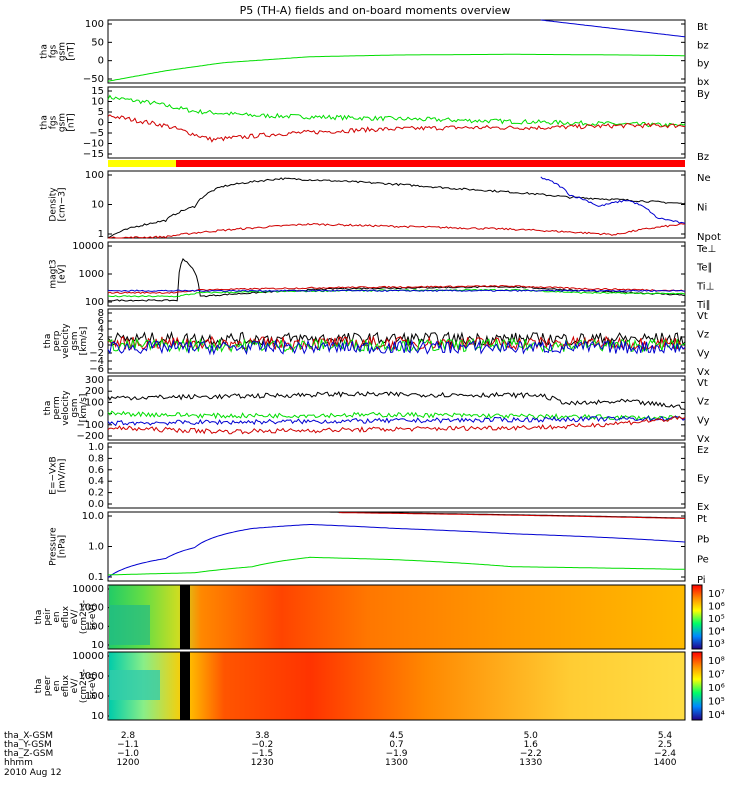 The image size is (750, 800). Describe the element at coordinates (396, 67) in the screenshot. I see `series-by` at that location.